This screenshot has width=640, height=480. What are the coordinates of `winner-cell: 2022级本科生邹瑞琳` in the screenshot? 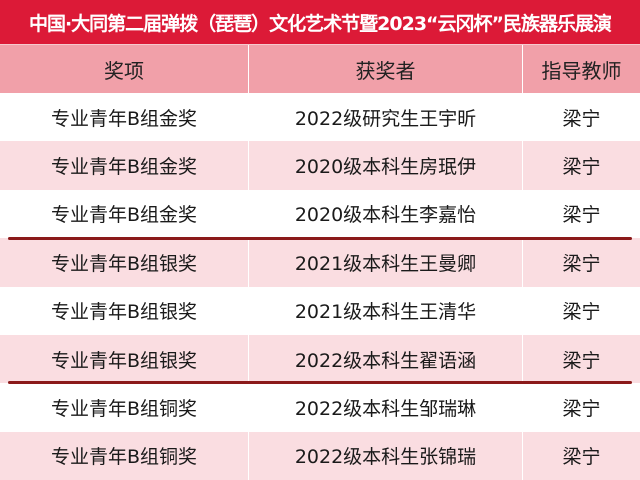 It's located at (385, 407).